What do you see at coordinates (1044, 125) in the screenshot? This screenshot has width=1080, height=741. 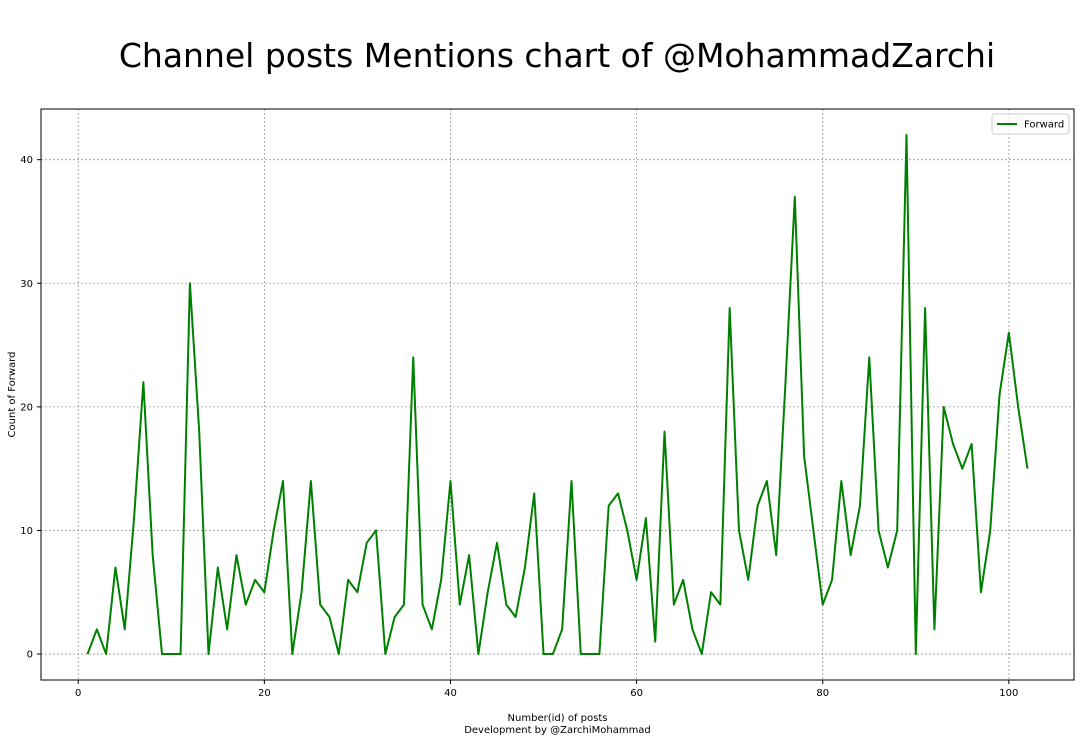 I see `legend-label: Forward` at bounding box center [1044, 125].